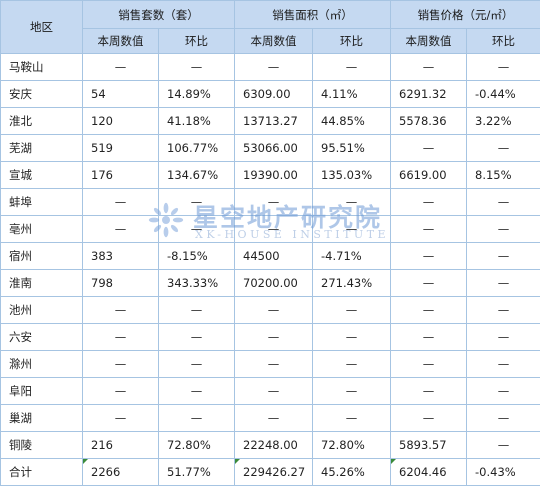  I want to click on data-cell: -0.44%, so click(503, 94).